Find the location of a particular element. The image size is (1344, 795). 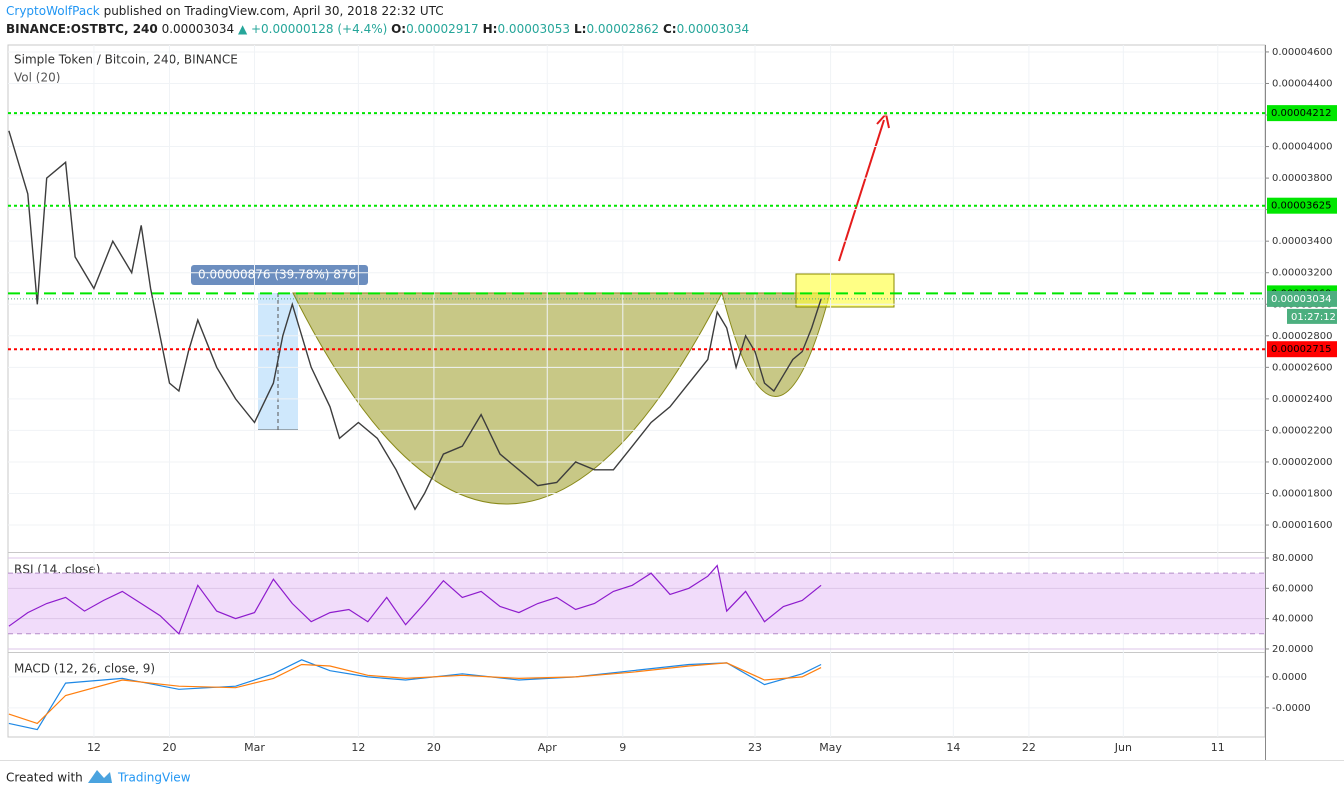

ohlc-value: 0.00003053 is located at coordinates (534, 29).